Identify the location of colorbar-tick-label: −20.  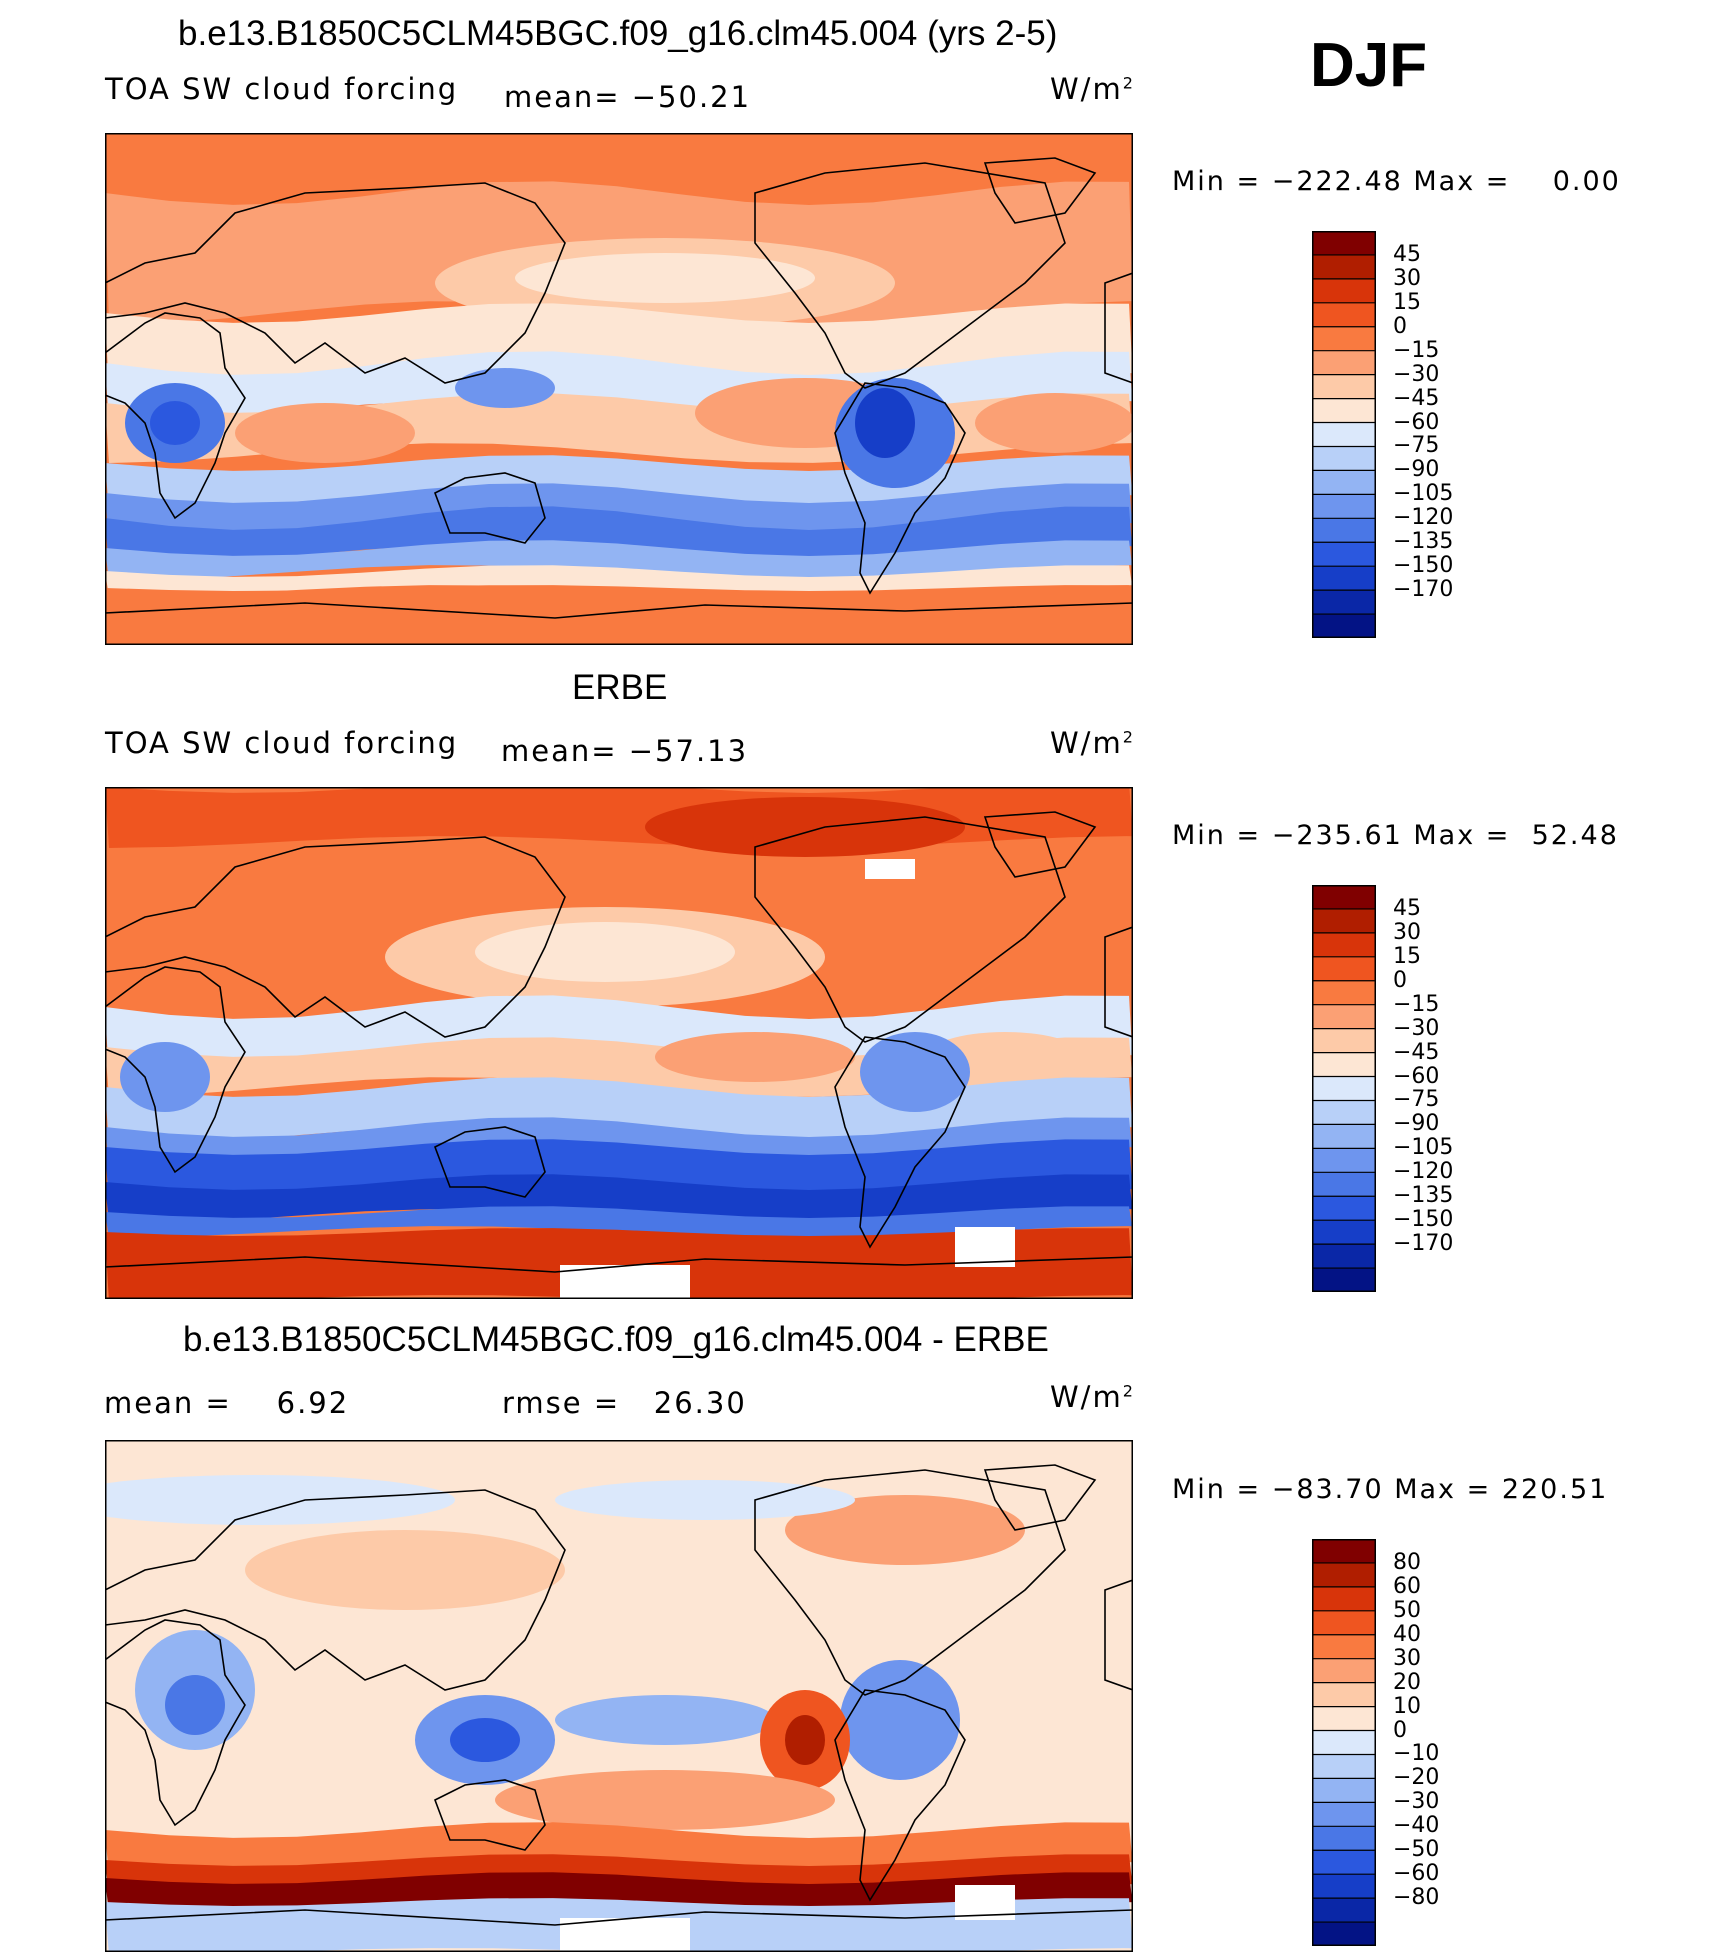
(1416, 1778).